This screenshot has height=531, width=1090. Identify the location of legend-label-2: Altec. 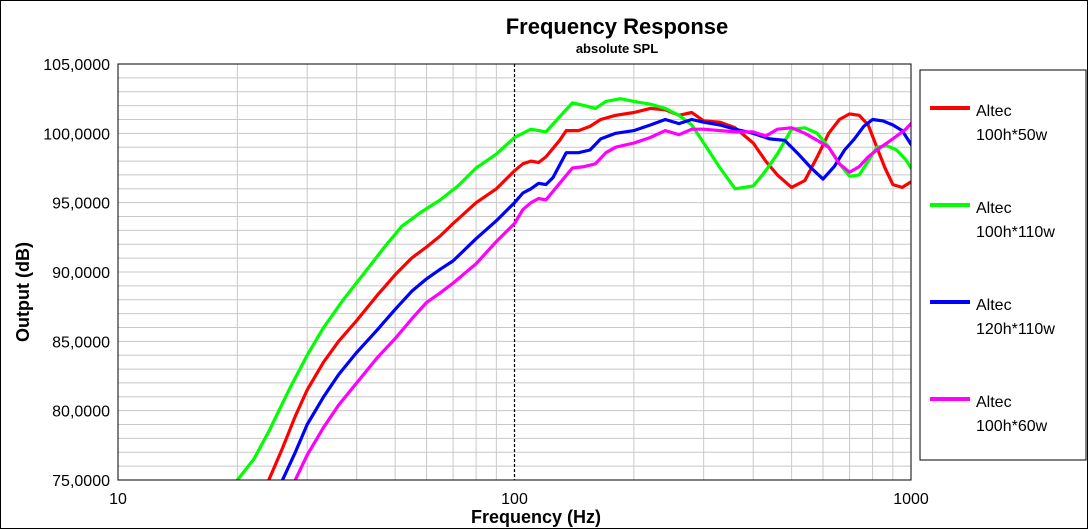
(994, 208).